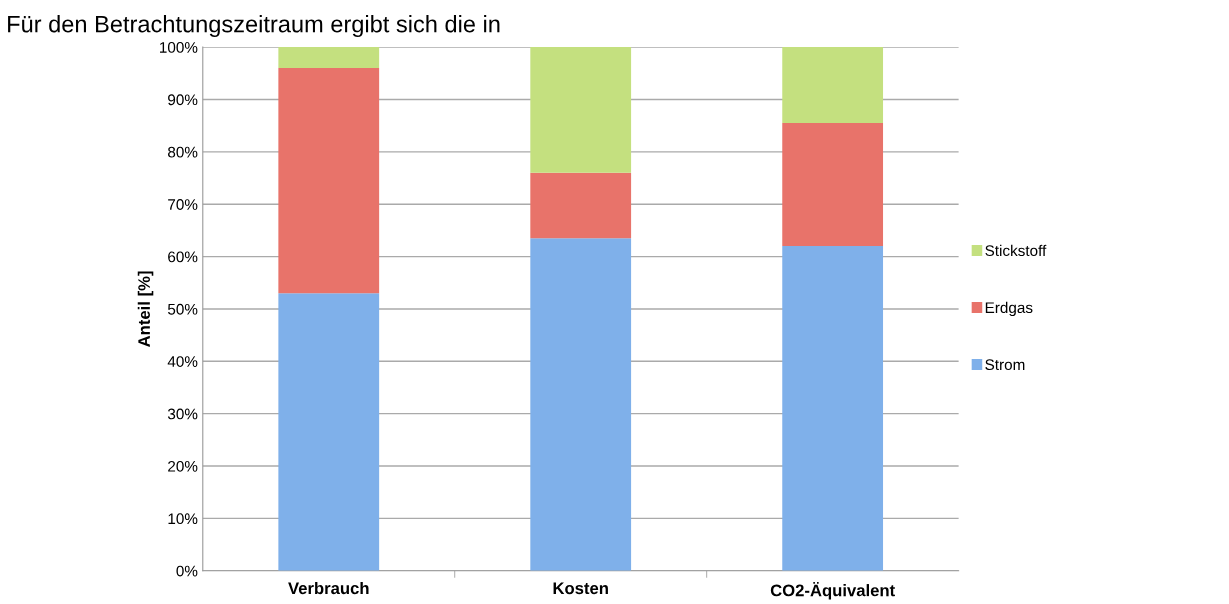 The image size is (1229, 604). What do you see at coordinates (182, 361) in the screenshot?
I see `y-tick-label: 40%` at bounding box center [182, 361].